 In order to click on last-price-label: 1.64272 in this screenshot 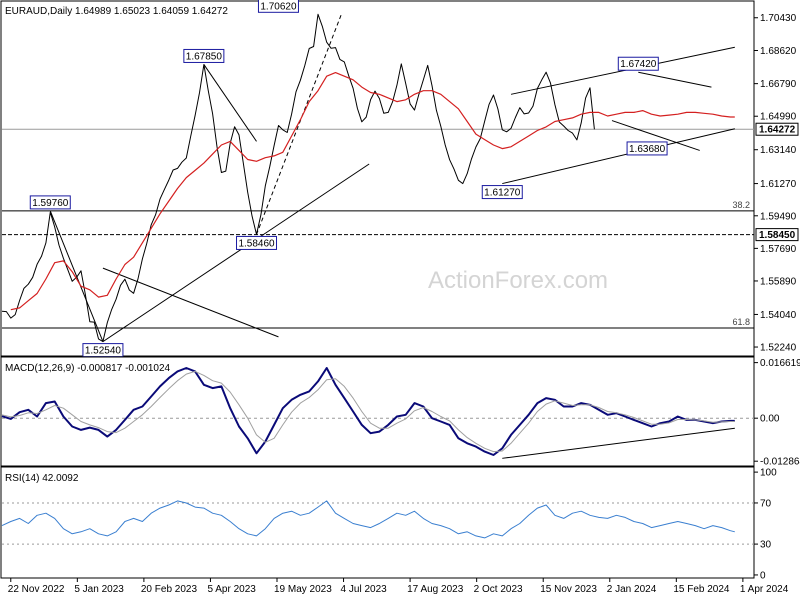, I will do `click(777, 130)`.